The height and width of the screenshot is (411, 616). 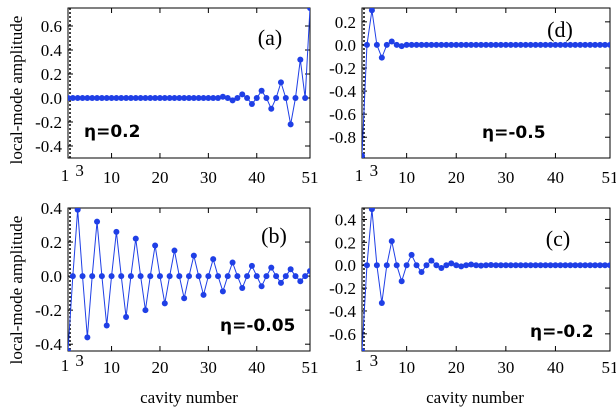 What do you see at coordinates (111, 367) in the screenshot?
I see `x-tick-label: 10` at bounding box center [111, 367].